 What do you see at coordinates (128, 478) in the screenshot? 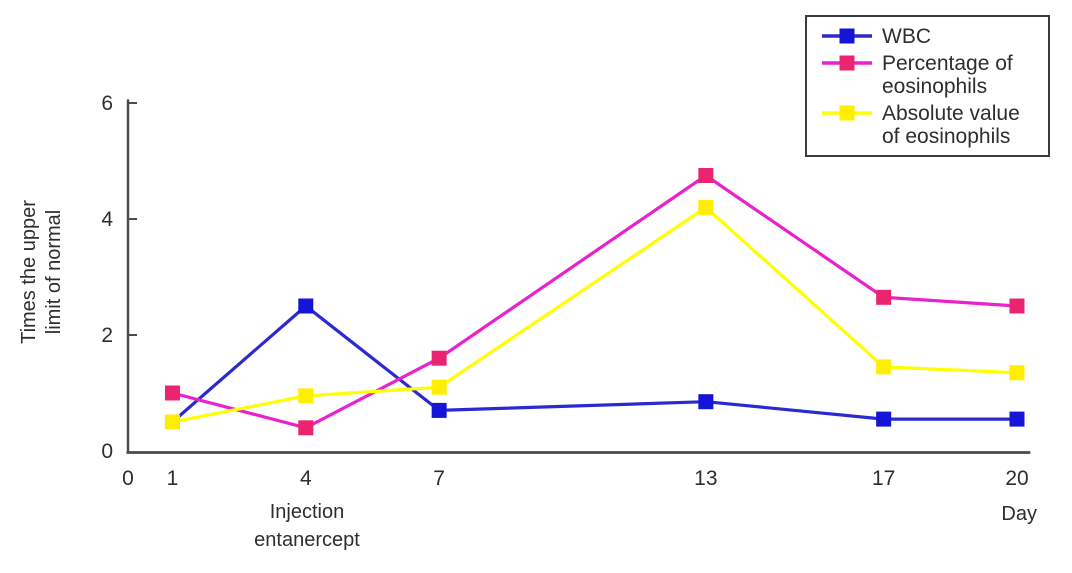
I see `x-tick-label: 0` at bounding box center [128, 478].